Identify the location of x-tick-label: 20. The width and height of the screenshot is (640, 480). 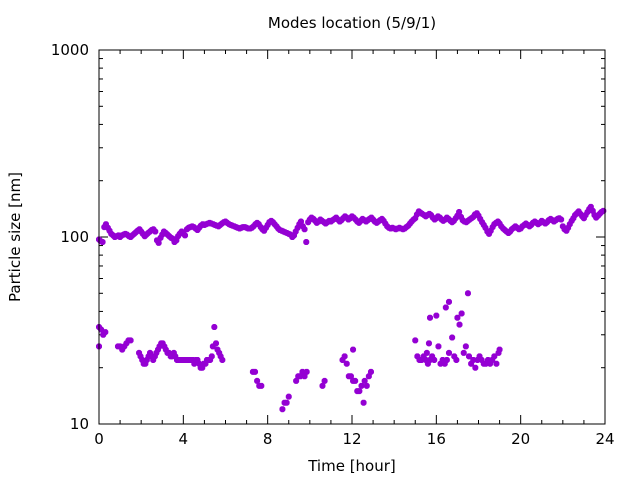
(520, 439).